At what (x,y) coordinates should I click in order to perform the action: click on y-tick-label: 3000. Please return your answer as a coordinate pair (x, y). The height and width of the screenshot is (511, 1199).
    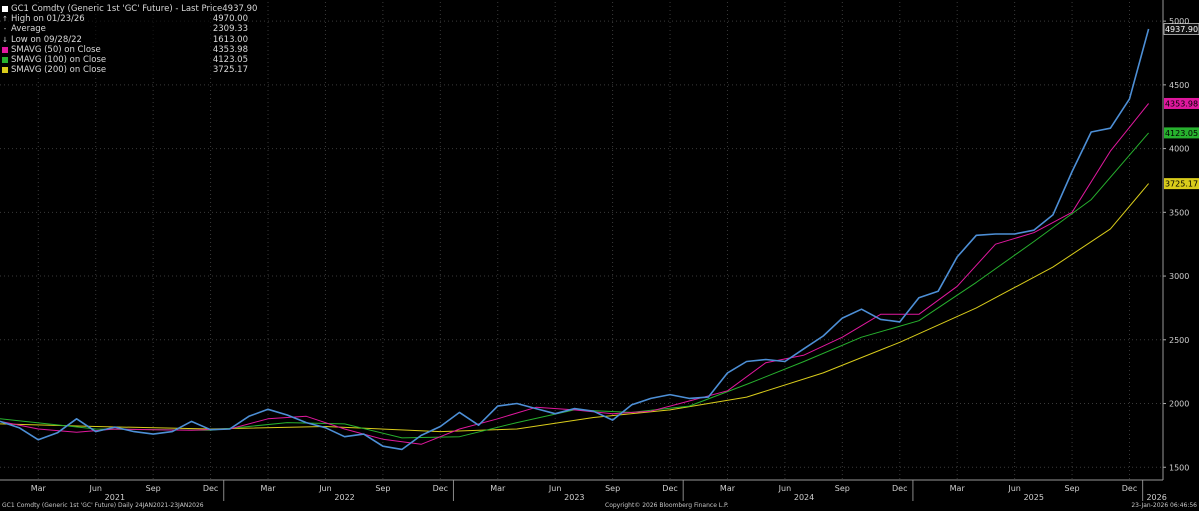
    Looking at the image, I should click on (1179, 276).